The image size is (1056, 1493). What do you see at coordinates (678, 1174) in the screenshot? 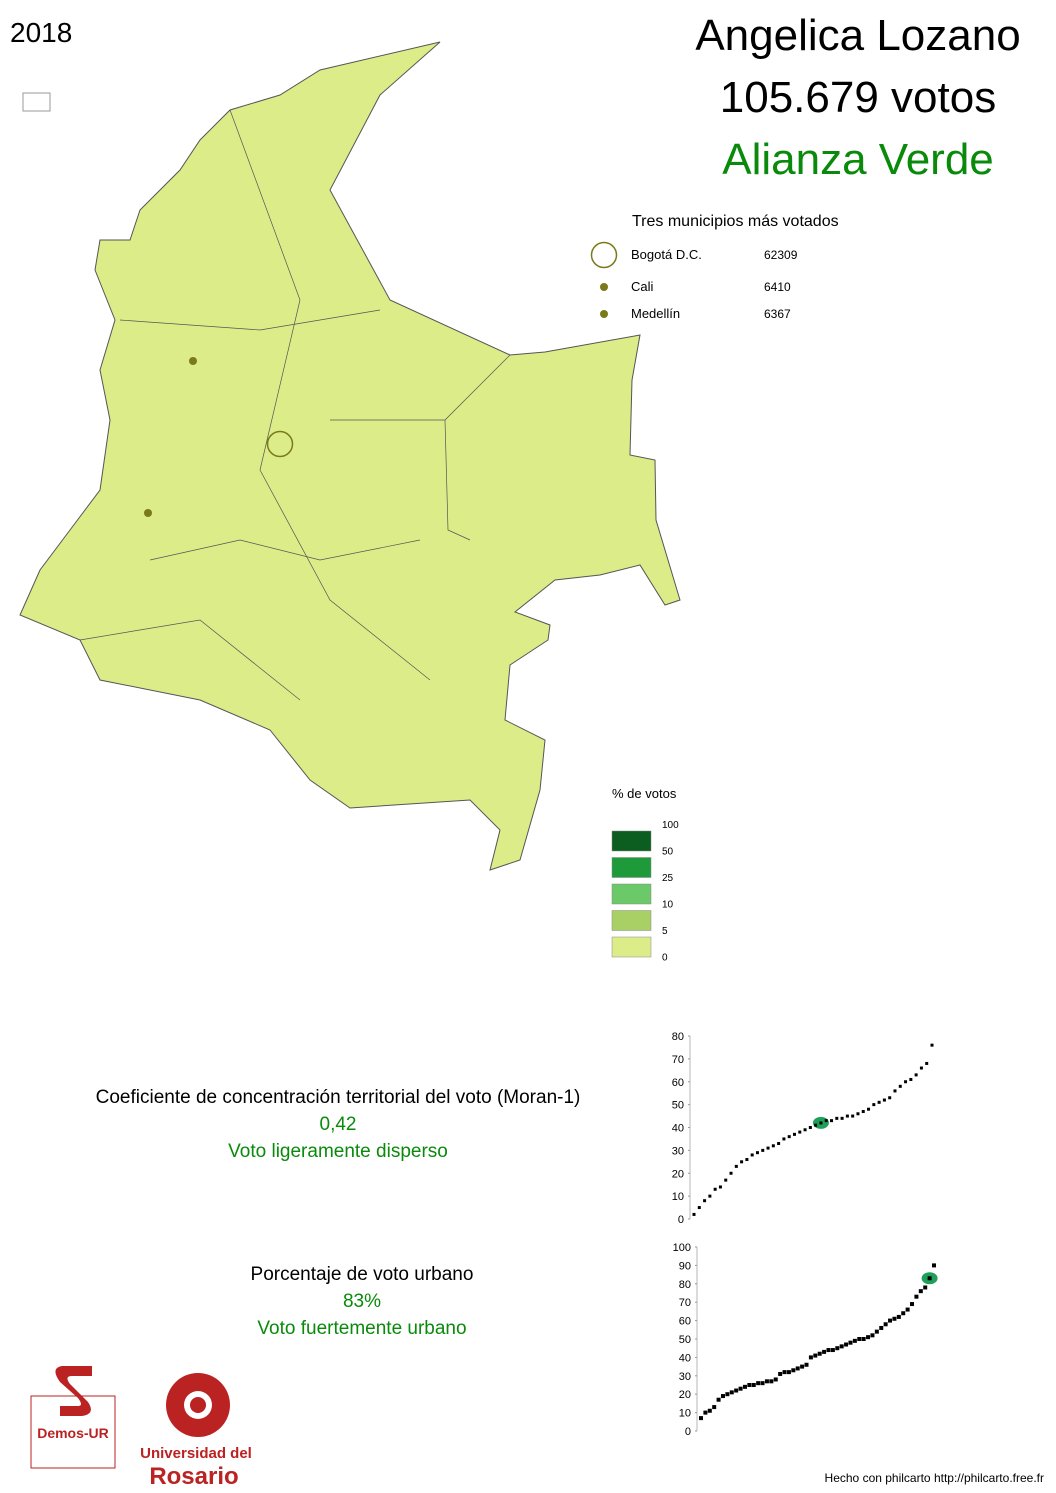
I see `y-tick-label: 20` at bounding box center [678, 1174].